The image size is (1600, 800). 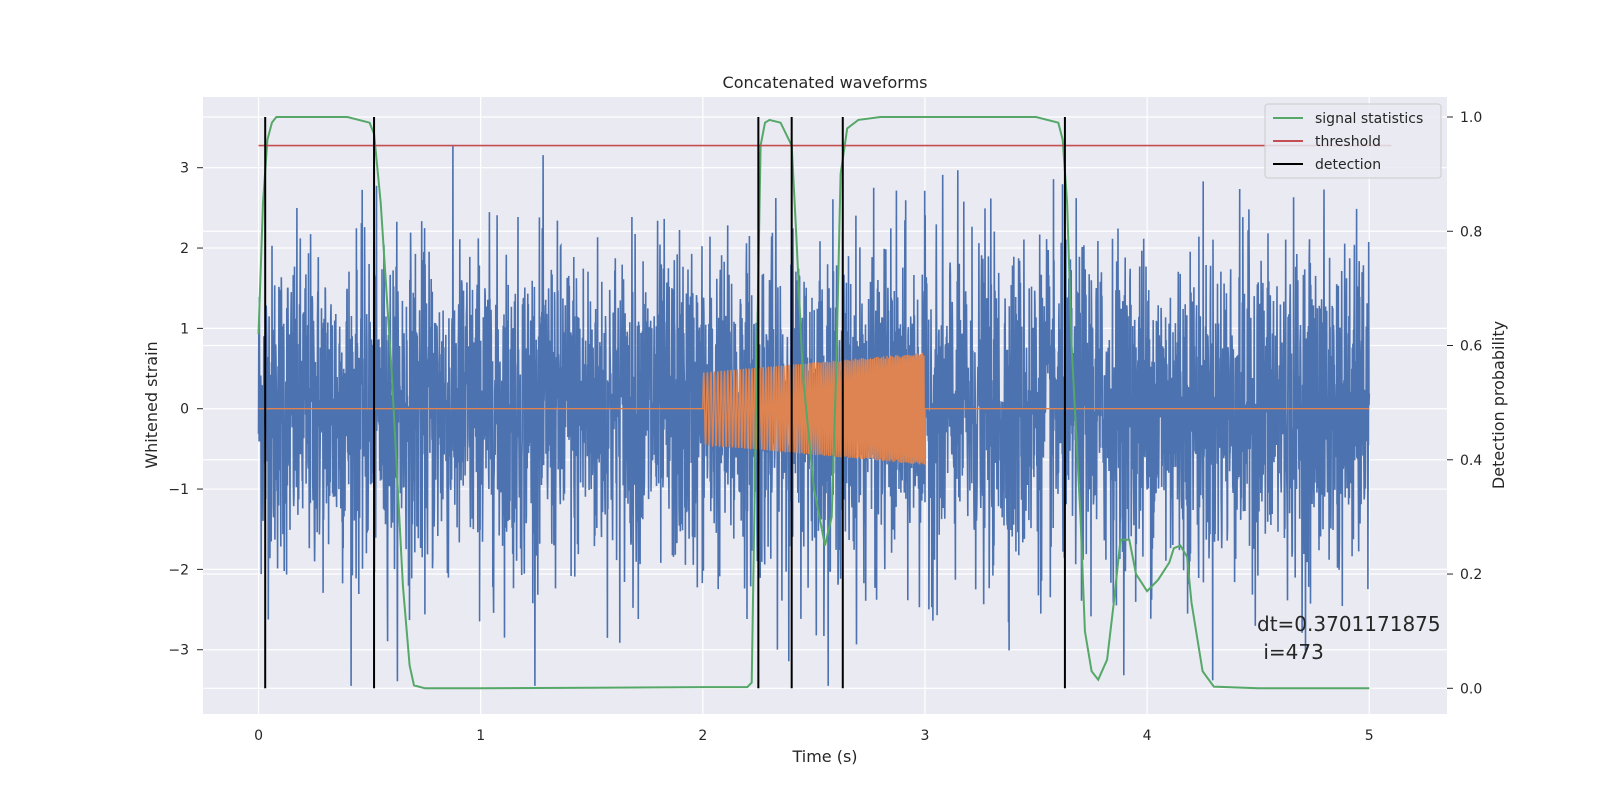 I want to click on y-axis-label-right: Detection probability, so click(x=1498, y=405).